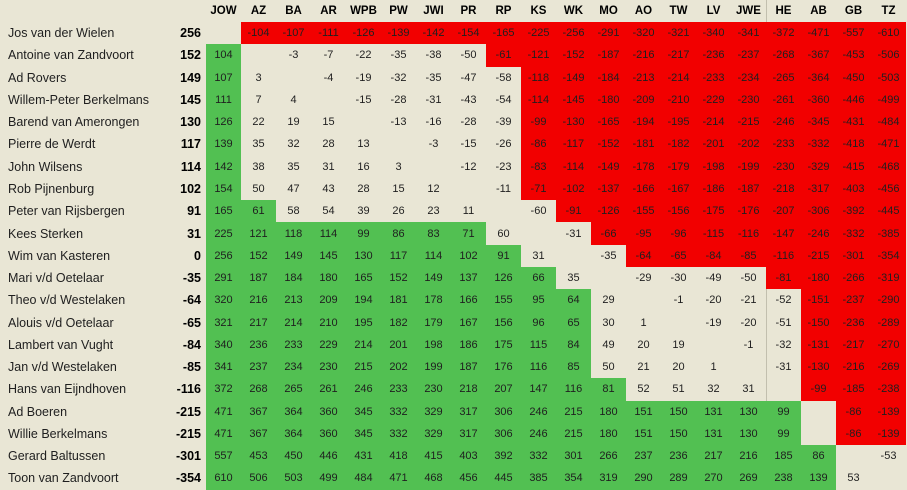  Describe the element at coordinates (328, 255) in the screenshot. I see `matrix-cell: 145` at that location.